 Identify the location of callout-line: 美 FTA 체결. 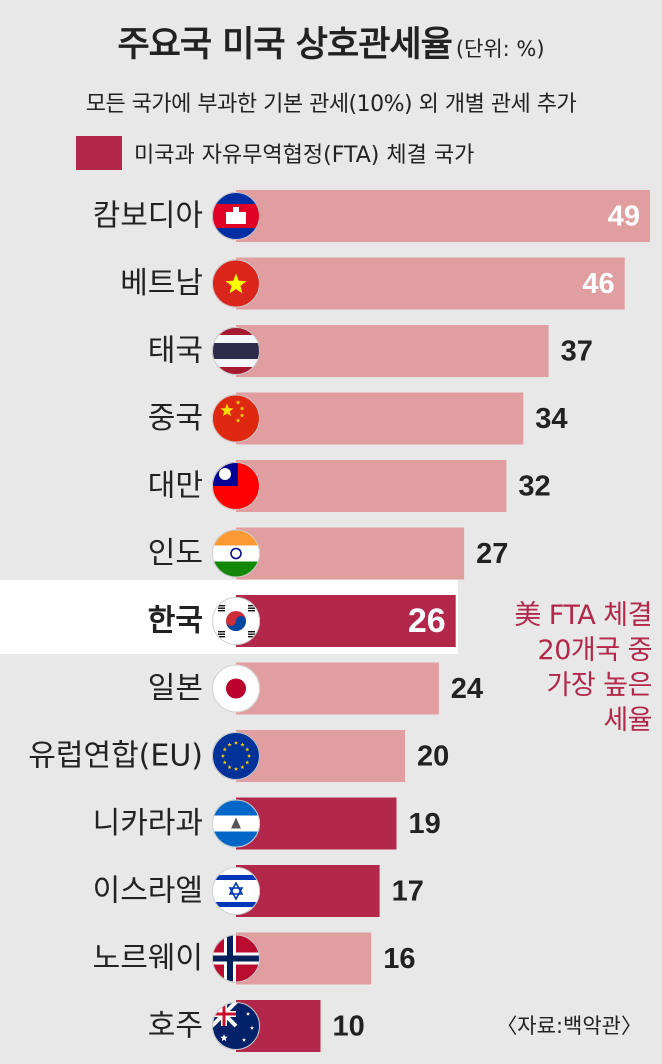
(583, 615).